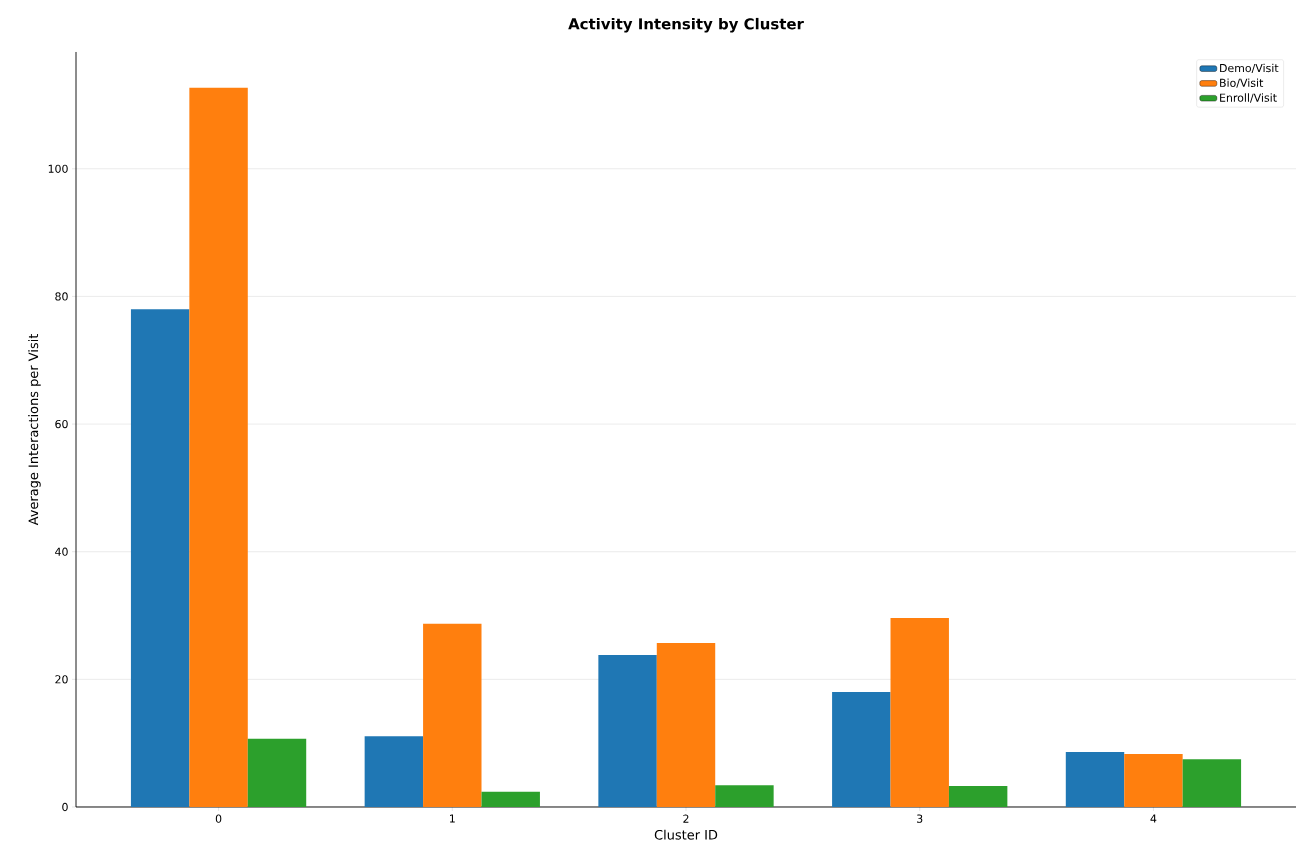 Image resolution: width=1311 pixels, height=867 pixels. Describe the element at coordinates (686, 834) in the screenshot. I see `x-axis-title: Cluster ID` at that location.